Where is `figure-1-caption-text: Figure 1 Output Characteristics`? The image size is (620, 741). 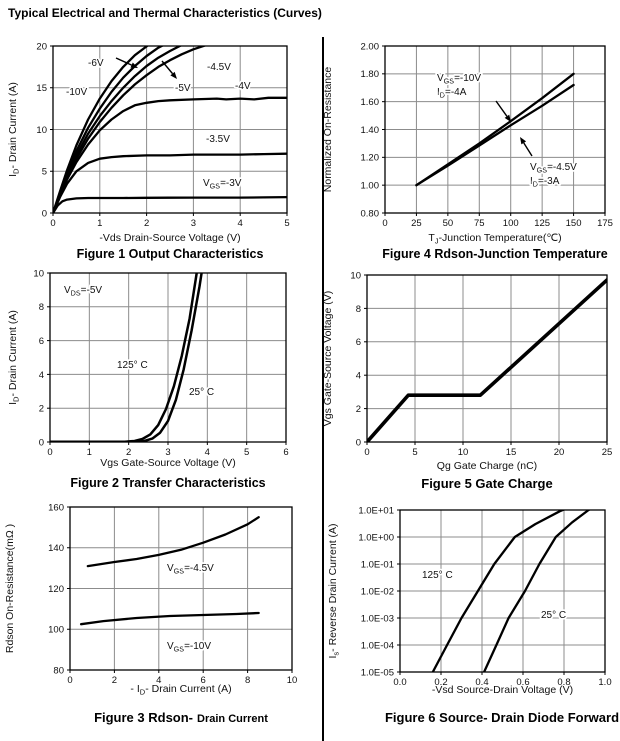
figure-1-caption-text: Figure 1 Output Characteristics is located at coordinates (170, 254).